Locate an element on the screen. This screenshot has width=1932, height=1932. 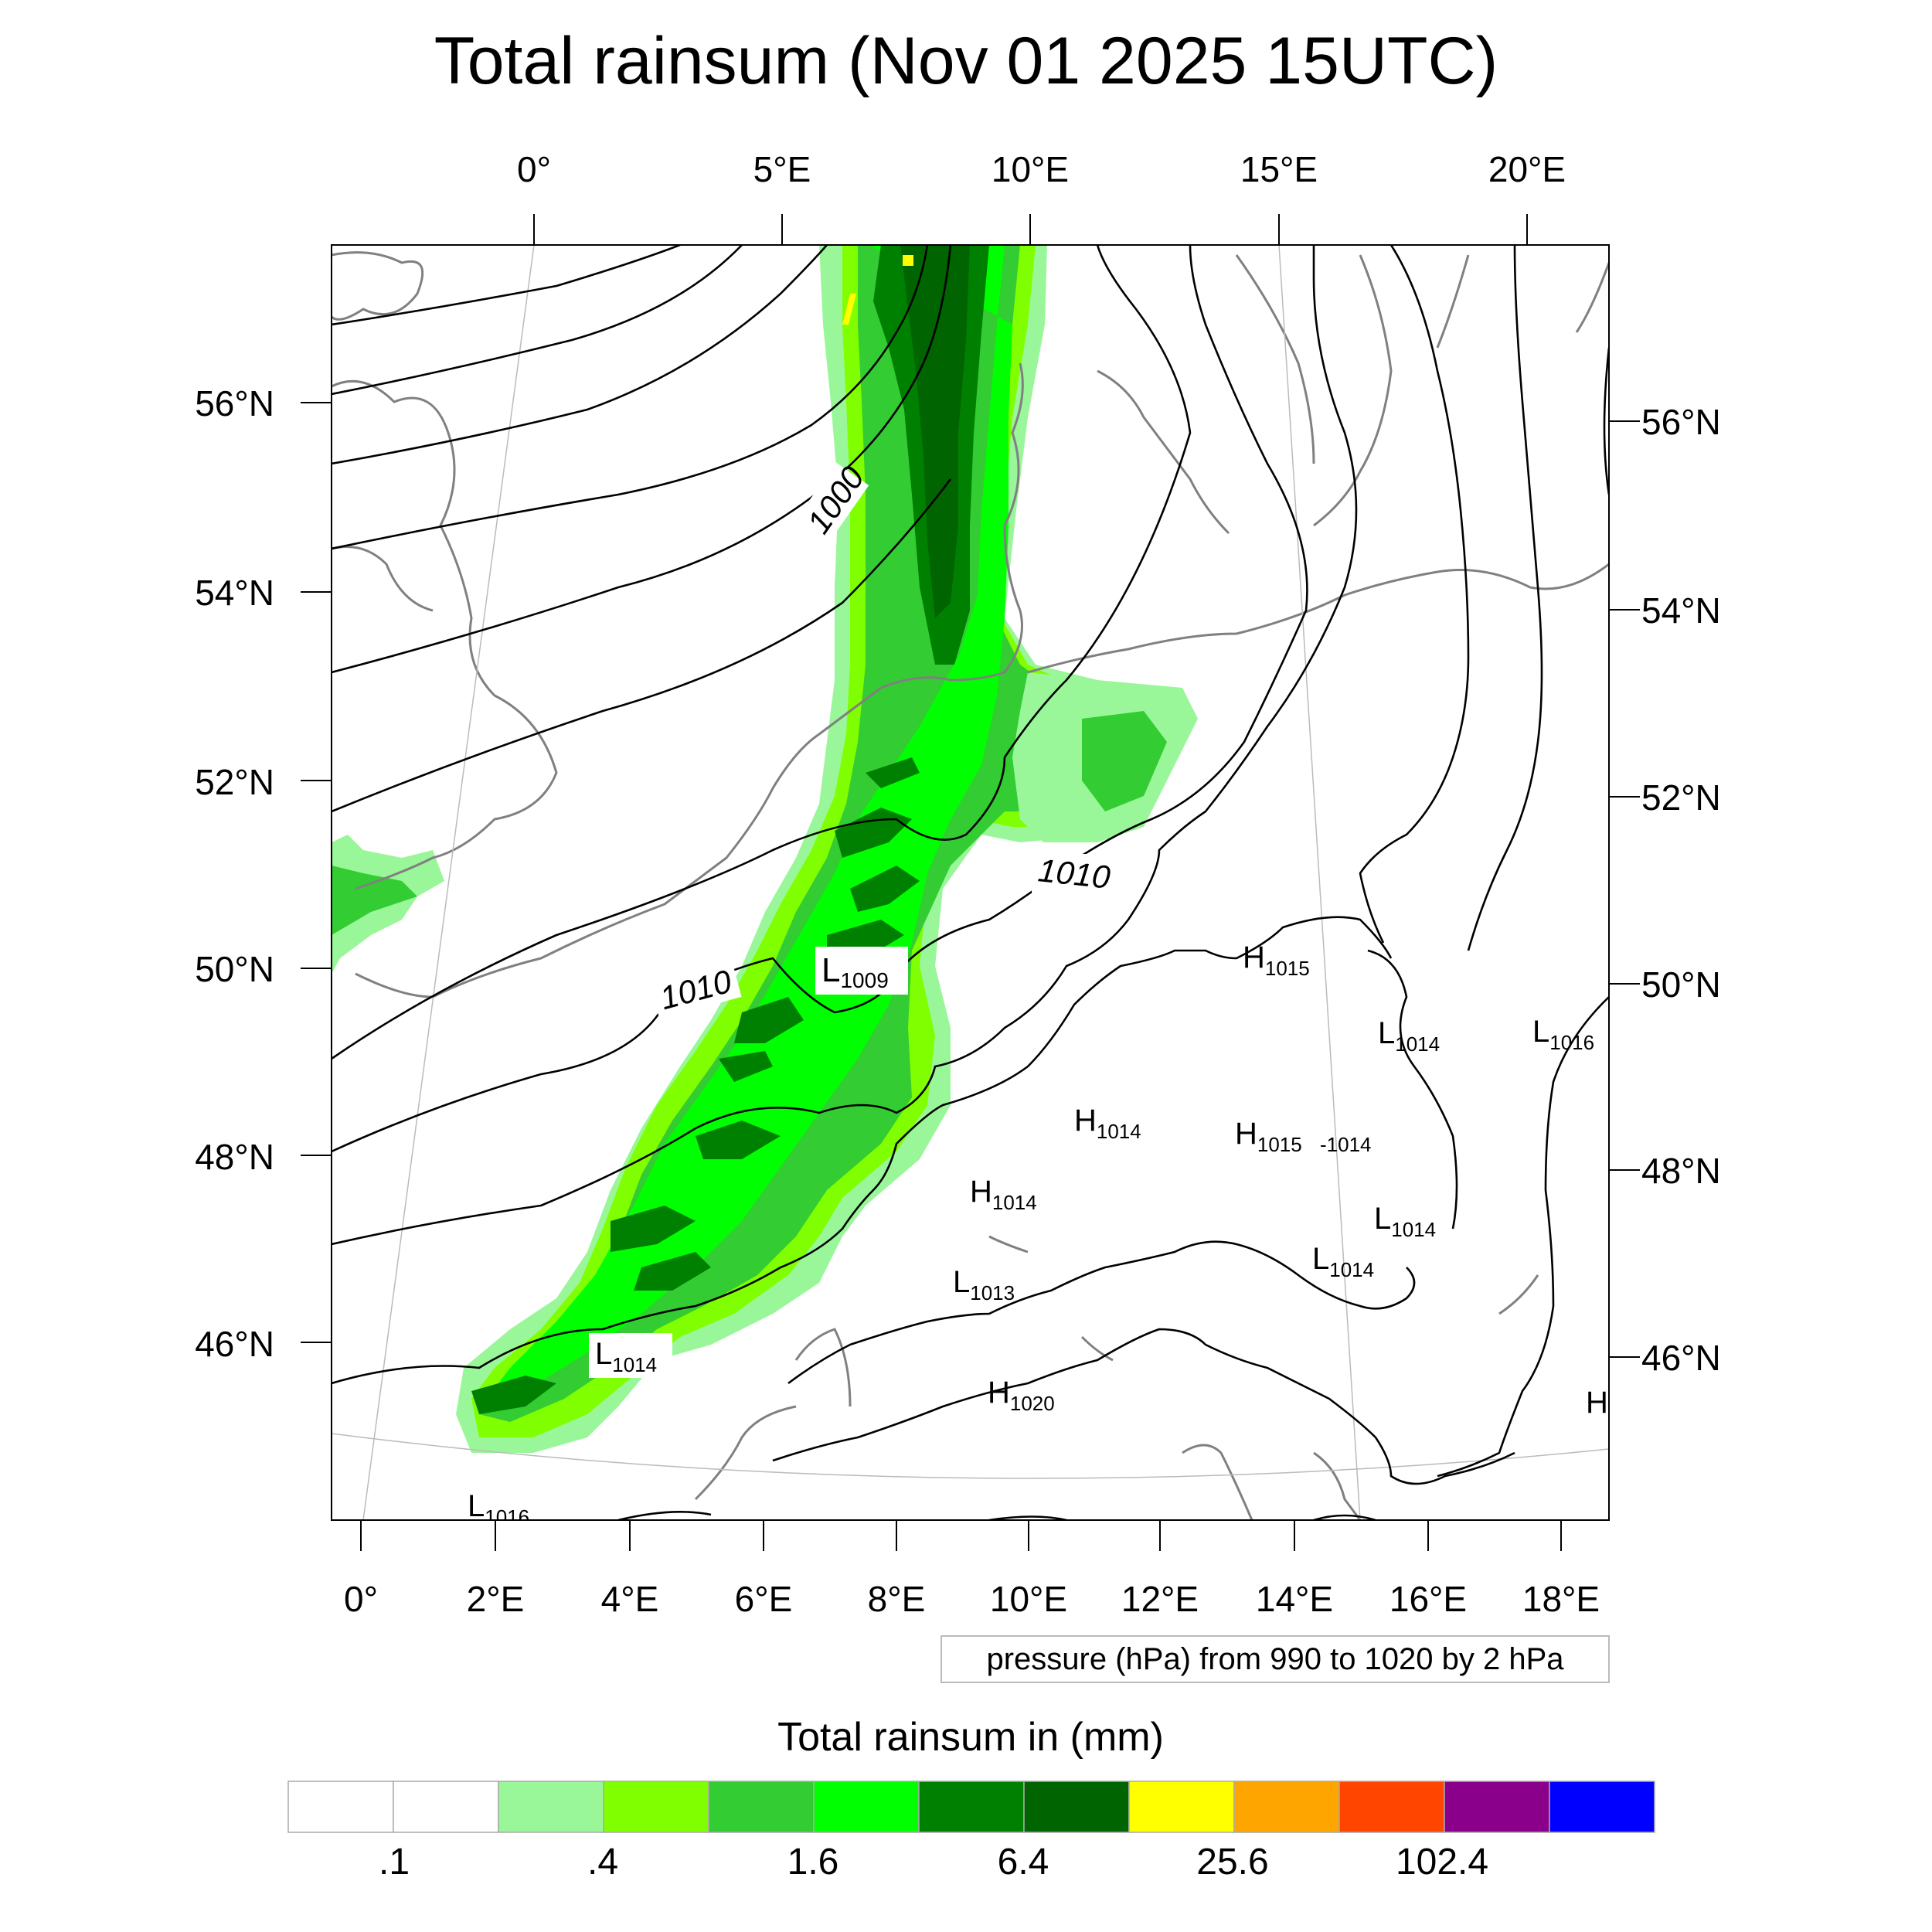
right-lat-label: 52°N is located at coordinates (1681, 798).